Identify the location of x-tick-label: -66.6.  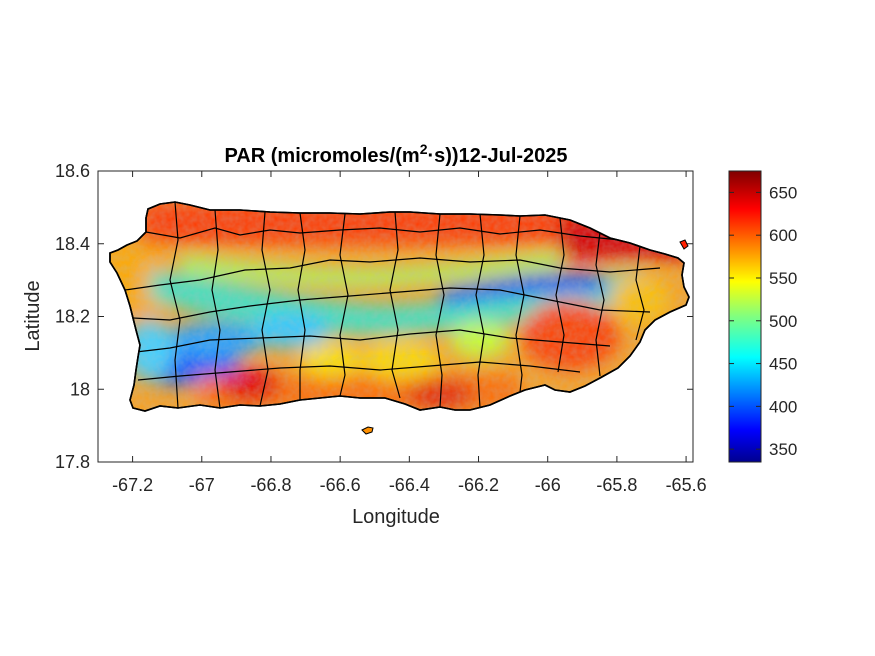
(340, 485).